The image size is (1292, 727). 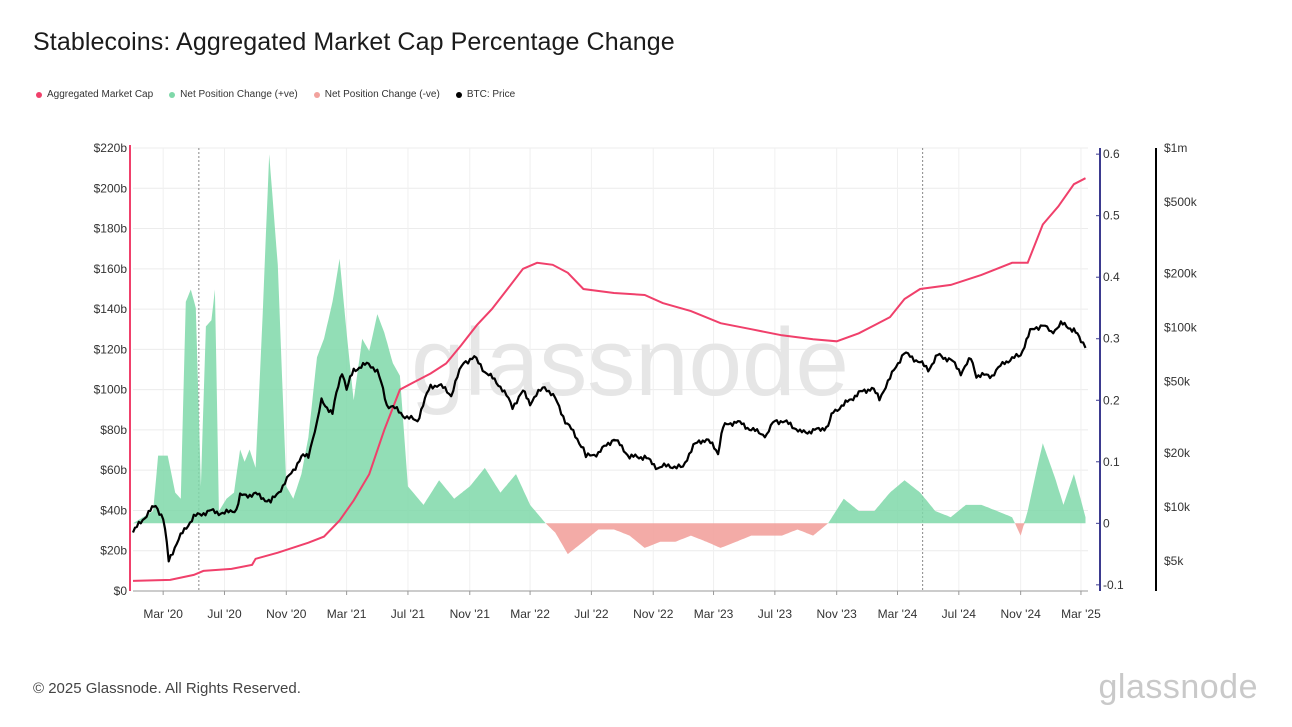 I want to click on x-tick-label: Mar '20, so click(x=163, y=614).